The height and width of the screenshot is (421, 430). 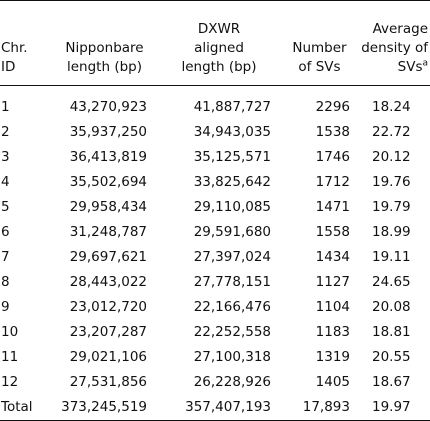 I want to click on cell-nipponbare-length: 23,012,720, so click(x=108, y=307).